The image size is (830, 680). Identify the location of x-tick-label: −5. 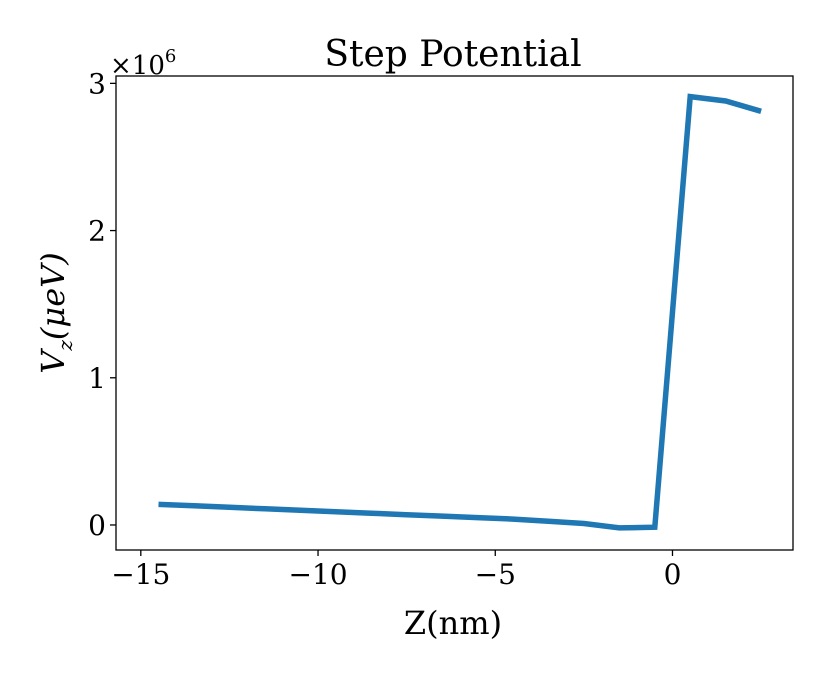
(495, 574).